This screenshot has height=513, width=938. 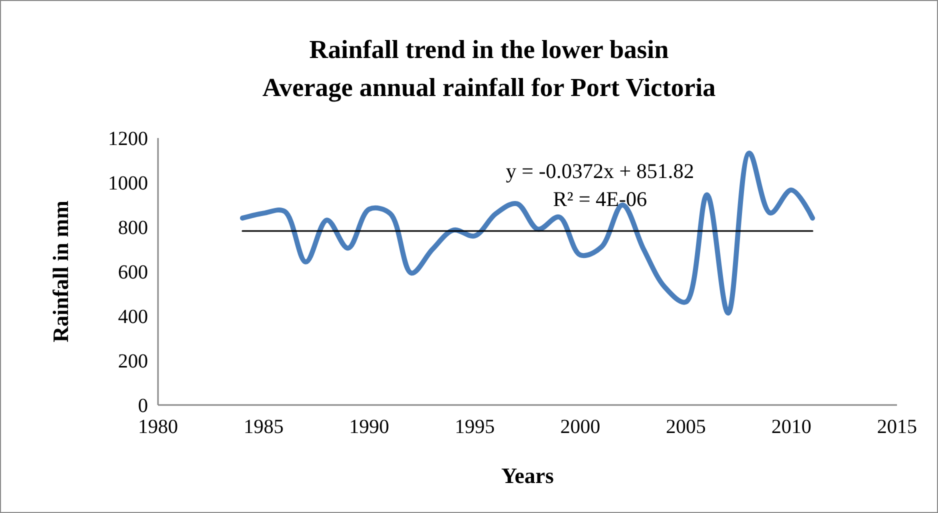 What do you see at coordinates (489, 87) in the screenshot?
I see `chart-subtitle: Average annual rainfall for Port Victoria` at bounding box center [489, 87].